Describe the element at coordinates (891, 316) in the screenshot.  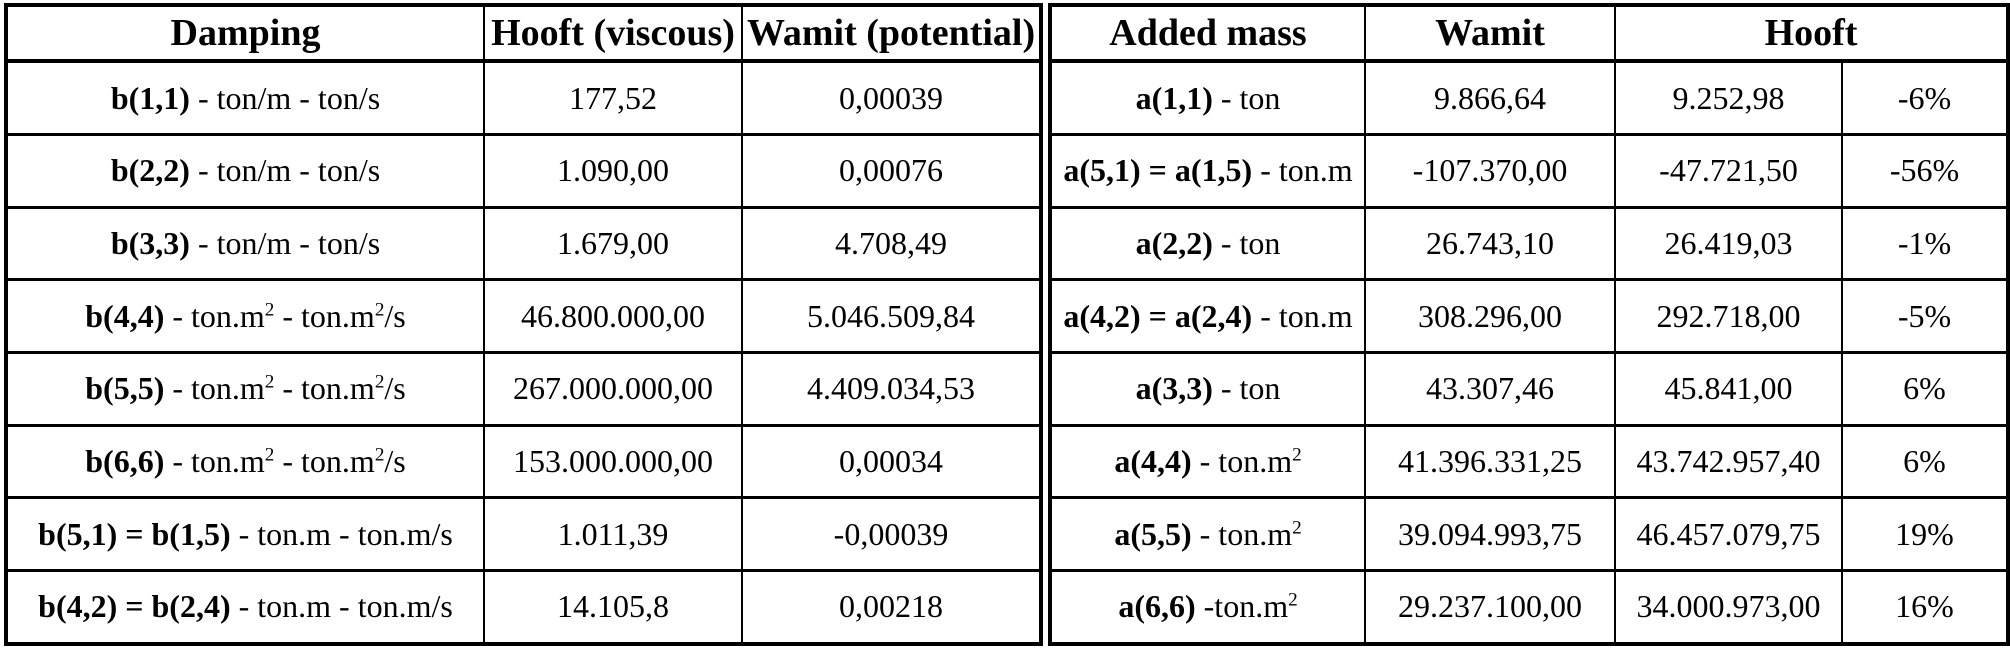
I see `wamit-potential-value: 5.046.509,84` at that location.